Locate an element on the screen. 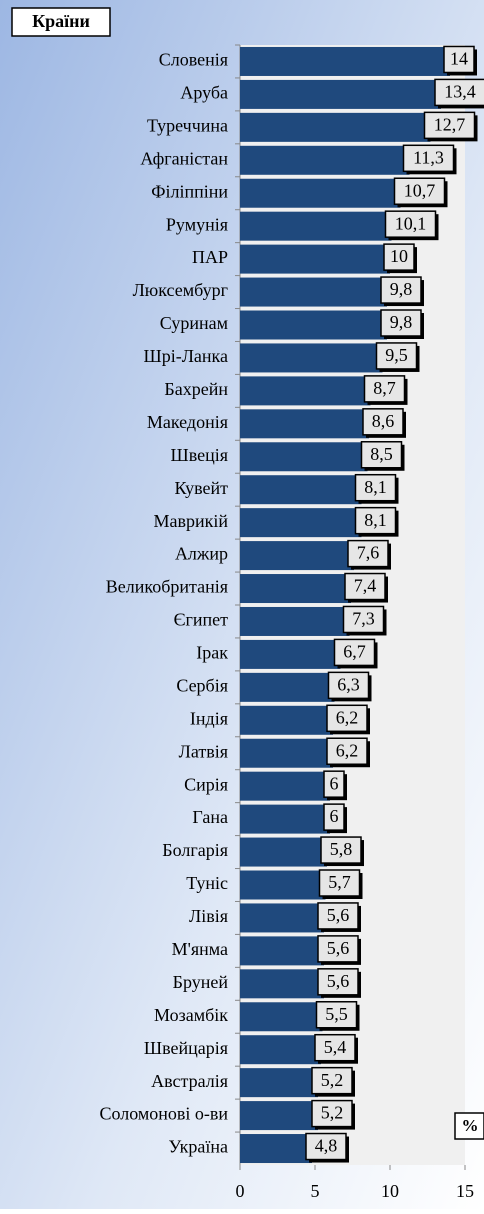 The width and height of the screenshot is (484, 1214). y-tick-label: Люксембург is located at coordinates (180, 290).